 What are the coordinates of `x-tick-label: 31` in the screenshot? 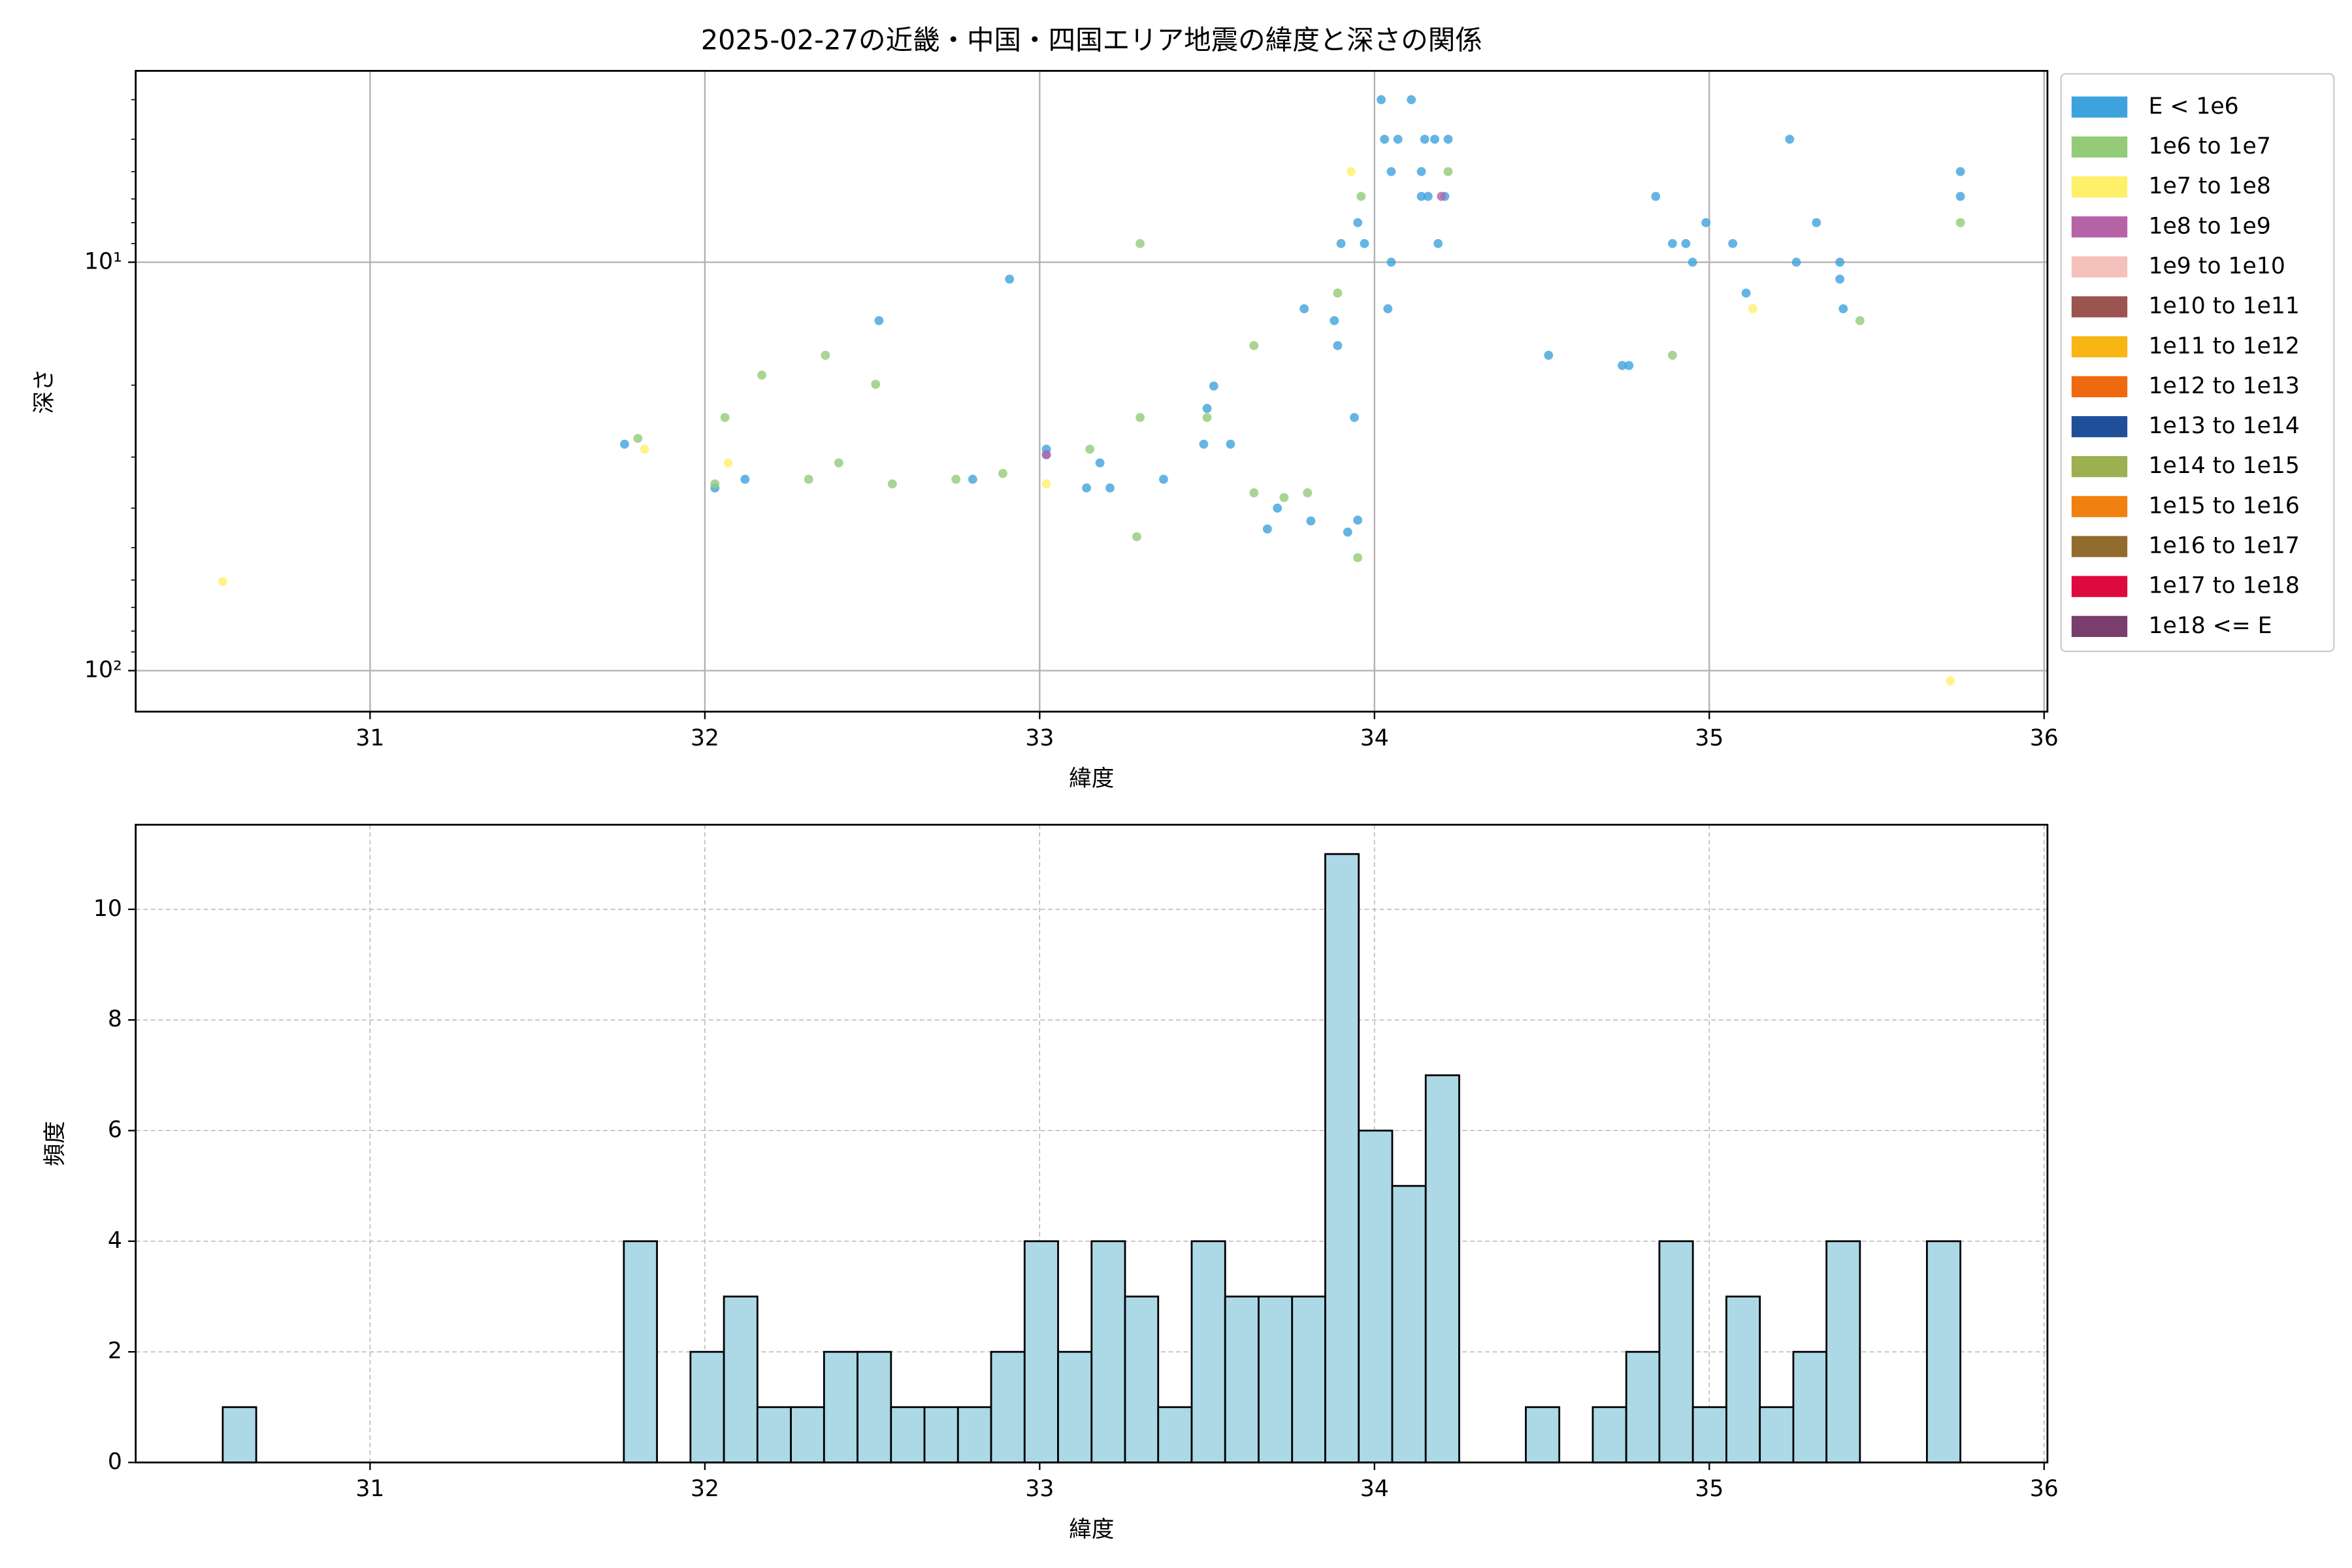 It's located at (369, 738).